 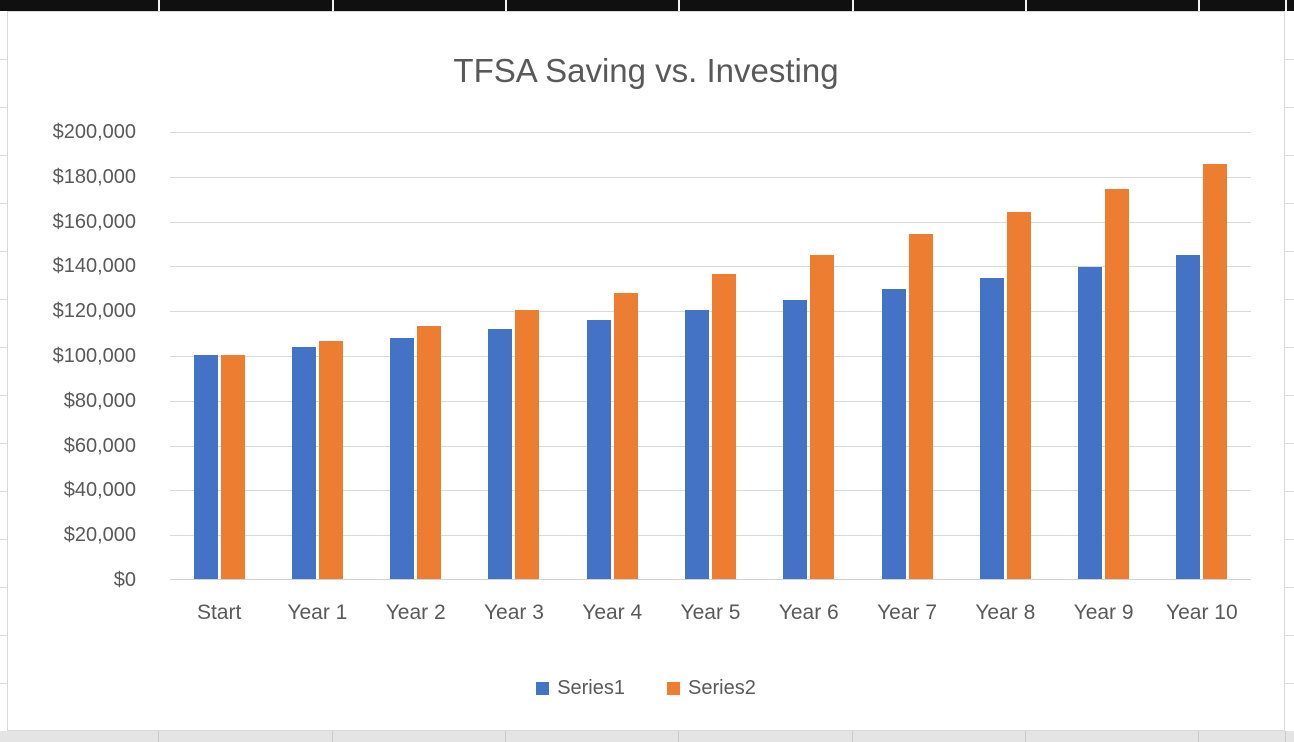 I want to click on x-axis-tick-label: Start, so click(x=219, y=612).